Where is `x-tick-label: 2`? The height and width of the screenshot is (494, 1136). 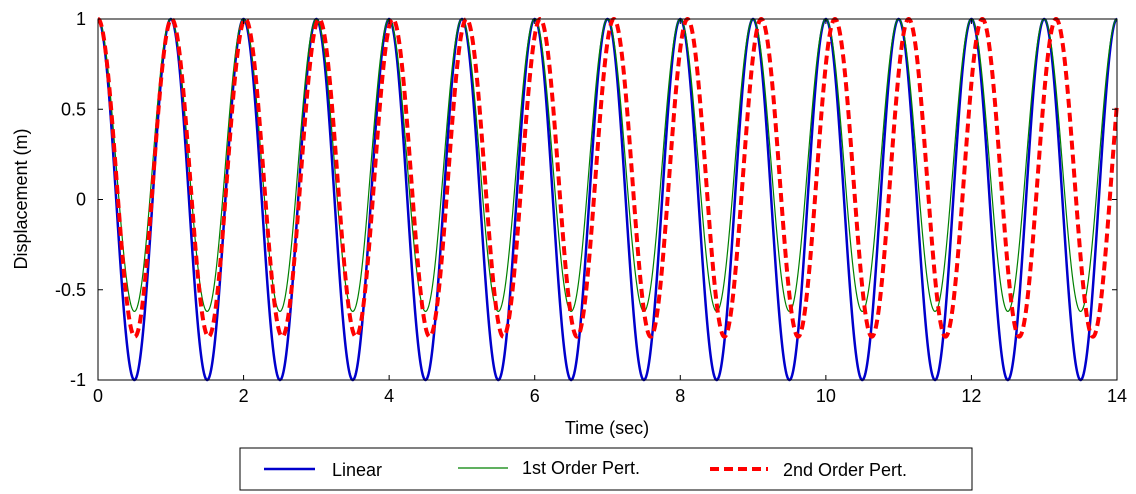 x-tick-label: 2 is located at coordinates (244, 396).